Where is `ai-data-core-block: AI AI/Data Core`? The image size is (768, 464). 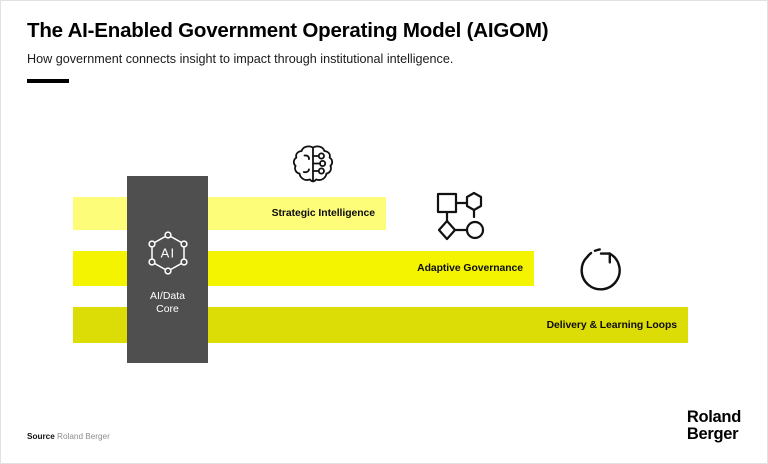 ai-data-core-block: AI AI/Data Core is located at coordinates (167, 269).